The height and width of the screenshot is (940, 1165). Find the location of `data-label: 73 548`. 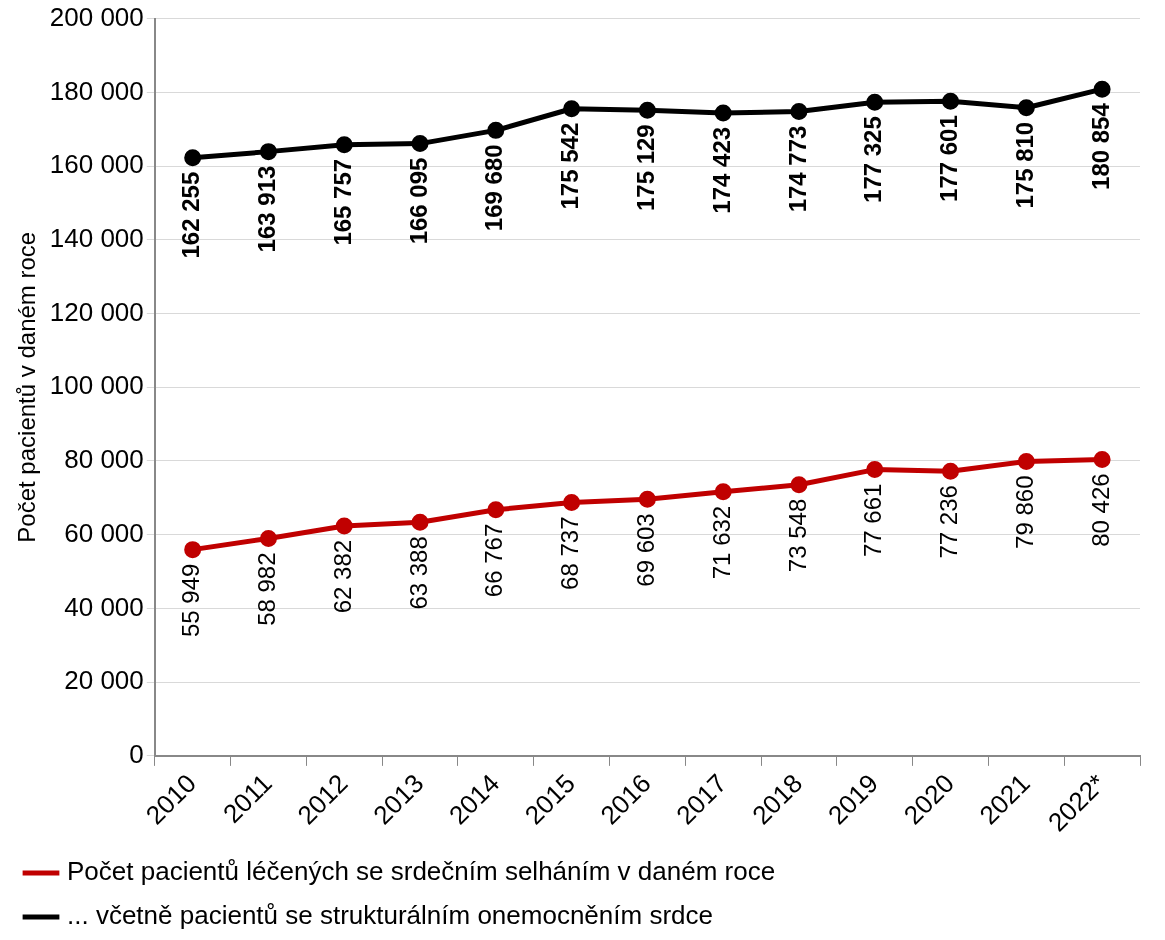

data-label: 73 548 is located at coordinates (797, 535).